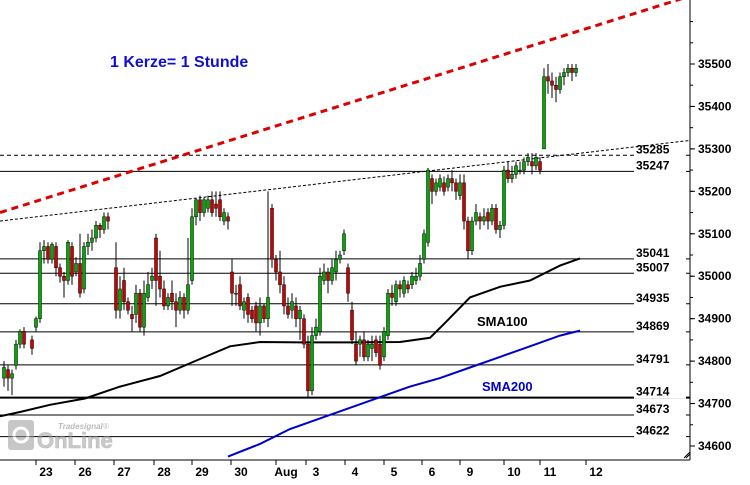  What do you see at coordinates (715, 234) in the screenshot?
I see `y-tick-label: 35100` at bounding box center [715, 234].